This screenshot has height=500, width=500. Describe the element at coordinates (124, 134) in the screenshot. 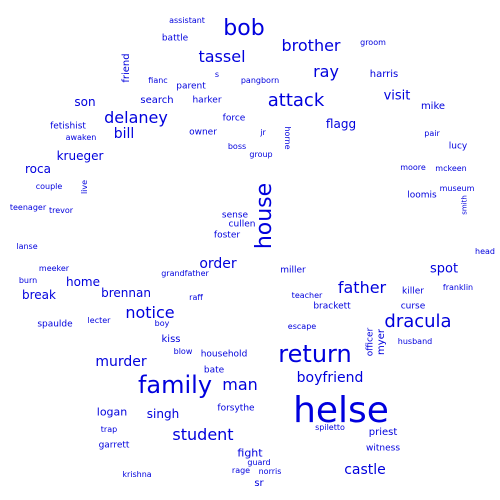

I see `word: bill` at that location.